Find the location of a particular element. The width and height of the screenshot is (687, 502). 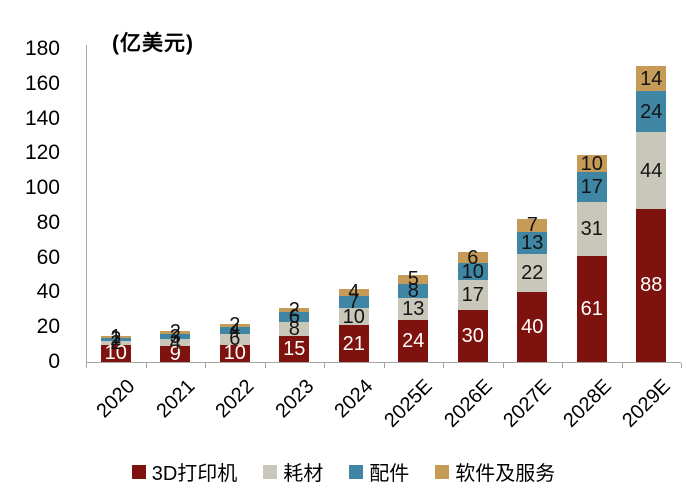

chart-unit-label: (亿美元) is located at coordinates (153, 43).